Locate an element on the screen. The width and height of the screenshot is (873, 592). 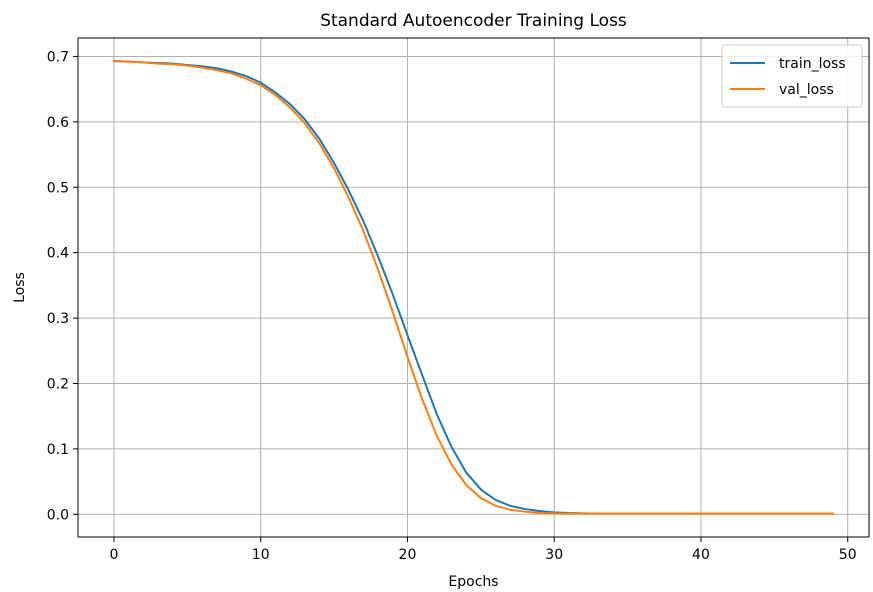
legend-label-train-loss: train_loss is located at coordinates (812, 64).